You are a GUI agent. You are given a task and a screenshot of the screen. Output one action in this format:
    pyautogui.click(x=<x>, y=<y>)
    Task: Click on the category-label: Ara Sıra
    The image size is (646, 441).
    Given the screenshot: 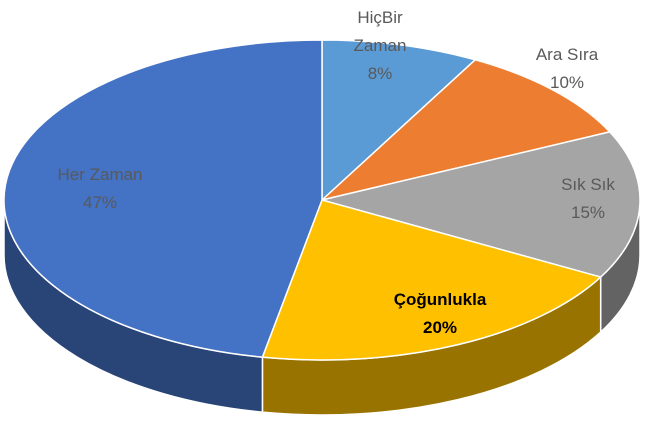 What is the action you would take?
    pyautogui.click(x=567, y=54)
    